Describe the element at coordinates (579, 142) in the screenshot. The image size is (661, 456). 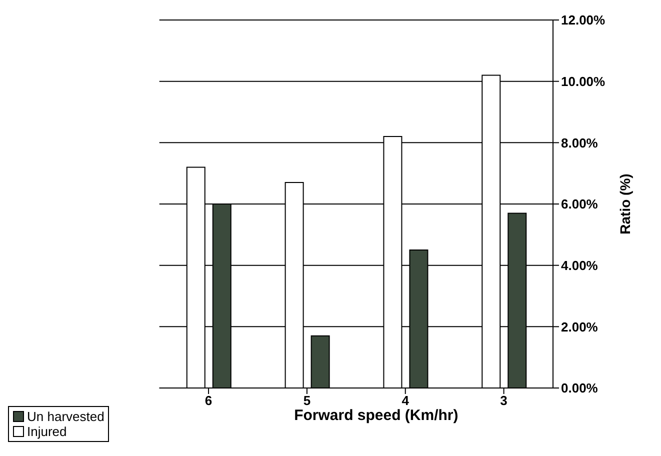
I see `y-tick-label: 8.00%` at that location.